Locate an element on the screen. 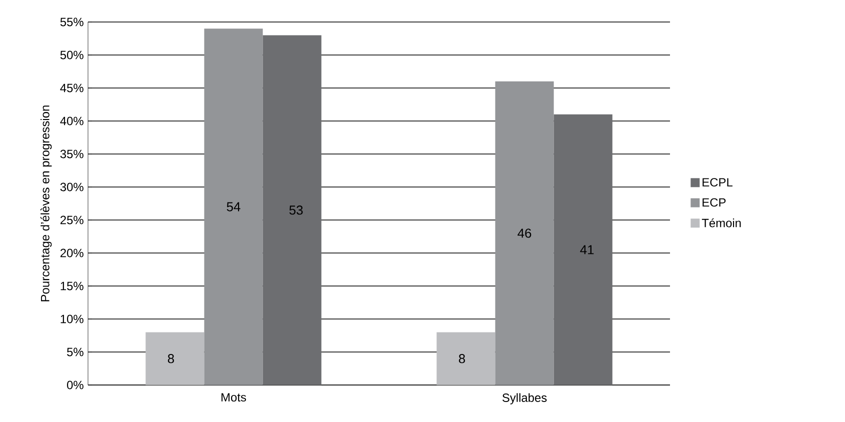 The width and height of the screenshot is (845, 422). legend-label: Témoin is located at coordinates (721, 223).